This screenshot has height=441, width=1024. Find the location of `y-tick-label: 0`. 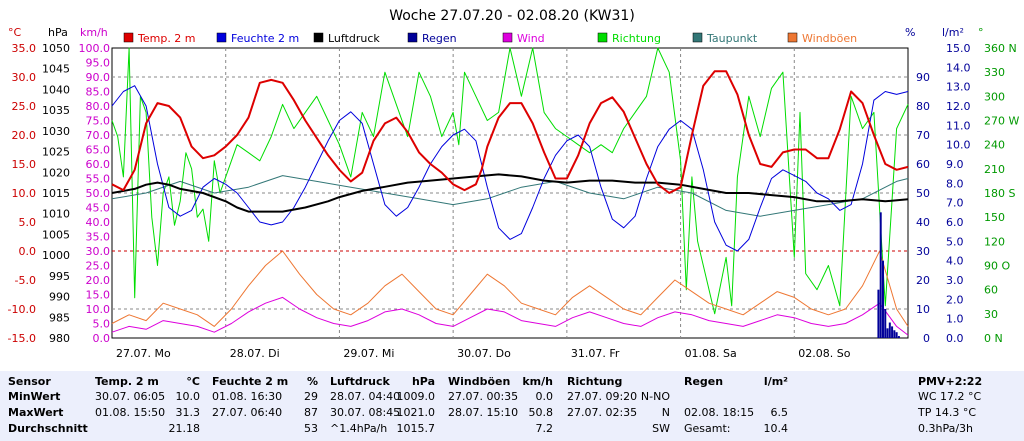

y-tick-label: 0 is located at coordinates (926, 338).